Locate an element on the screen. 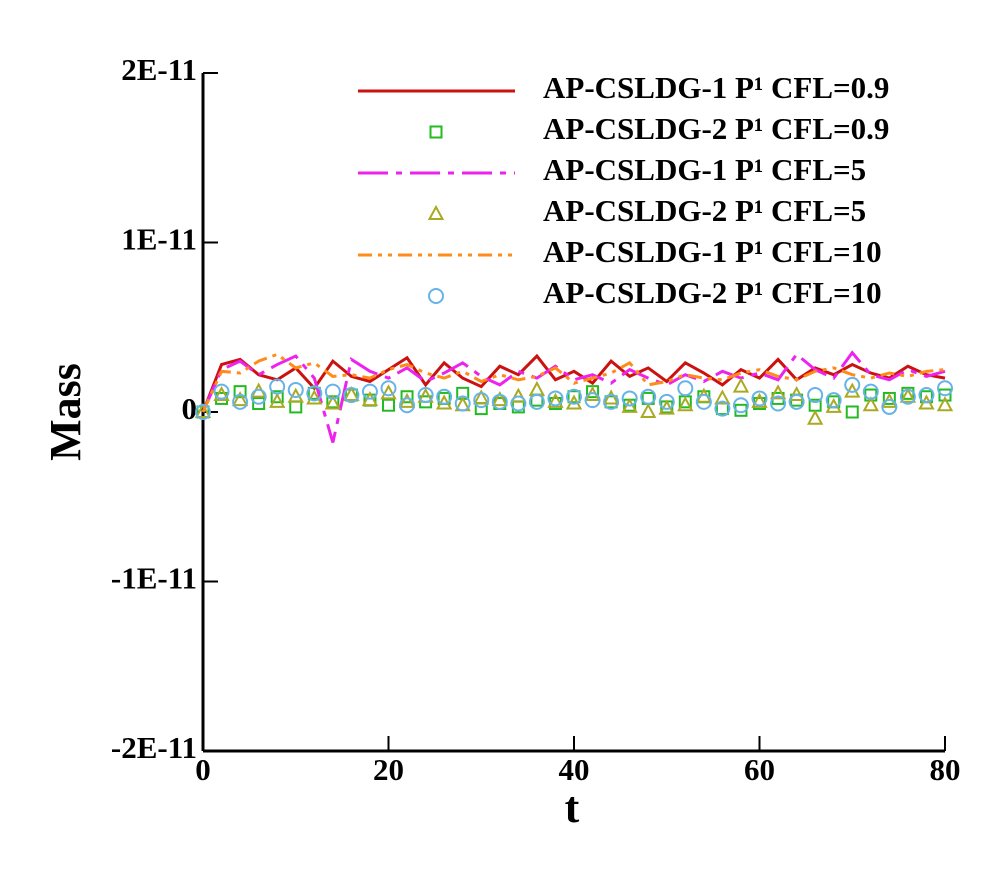 This screenshot has height=891, width=997. legend-label: AP-CSLDG-1 P¹ CFL=5 is located at coordinates (704, 169).